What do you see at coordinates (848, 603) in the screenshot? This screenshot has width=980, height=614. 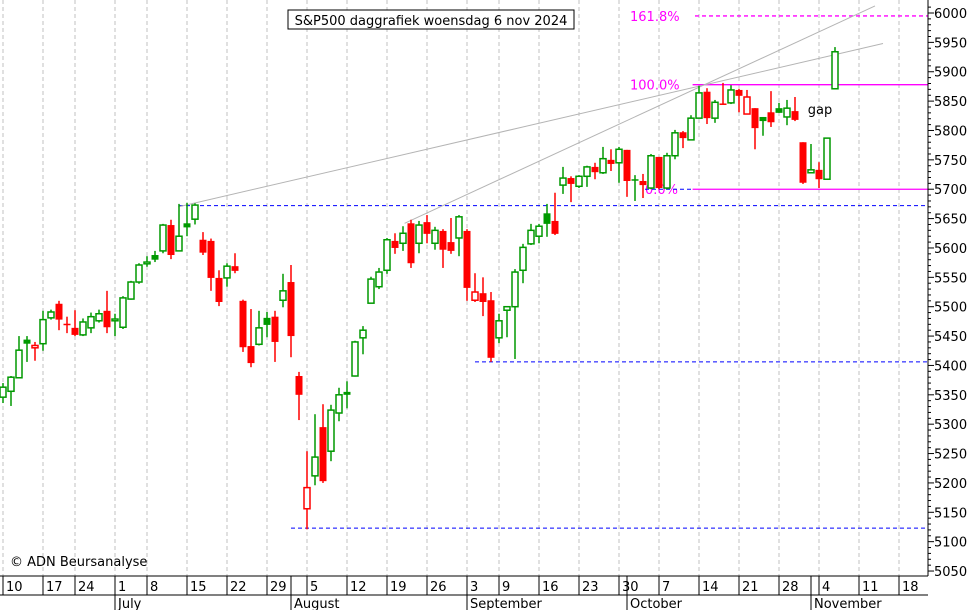 I see `month-label: November` at bounding box center [848, 603].